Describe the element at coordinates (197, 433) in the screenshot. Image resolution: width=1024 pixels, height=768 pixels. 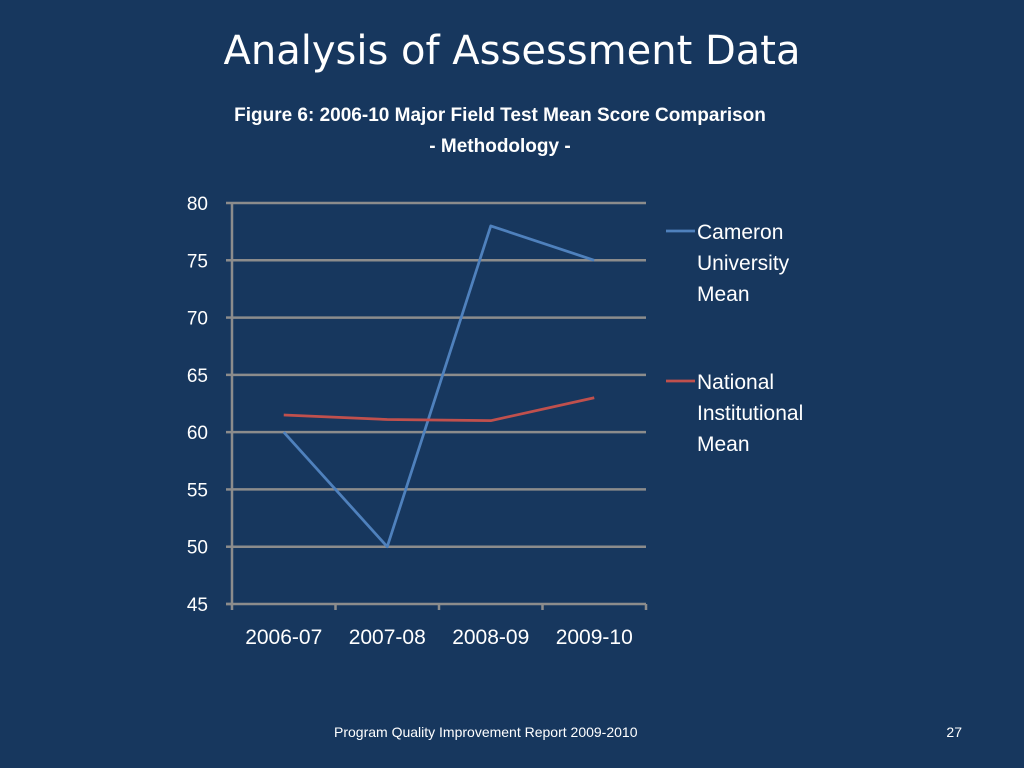
I see `y-tick-label: 60` at that location.